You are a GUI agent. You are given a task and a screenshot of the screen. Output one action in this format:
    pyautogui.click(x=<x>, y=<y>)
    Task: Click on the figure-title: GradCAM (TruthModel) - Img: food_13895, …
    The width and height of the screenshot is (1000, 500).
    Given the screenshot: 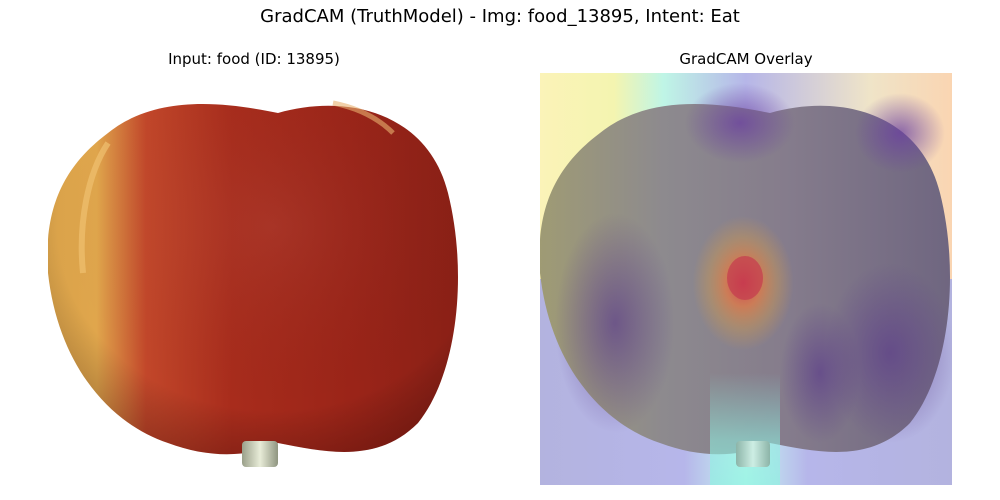 What is the action you would take?
    pyautogui.click(x=500, y=16)
    